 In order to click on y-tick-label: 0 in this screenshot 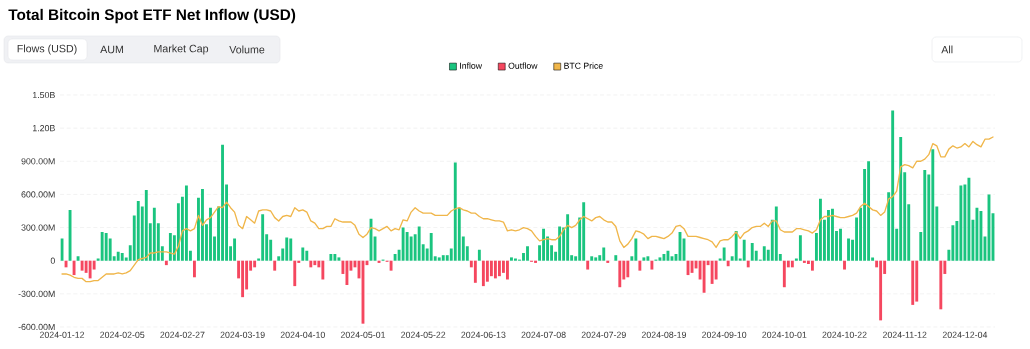, I will do `click(52, 260)`.